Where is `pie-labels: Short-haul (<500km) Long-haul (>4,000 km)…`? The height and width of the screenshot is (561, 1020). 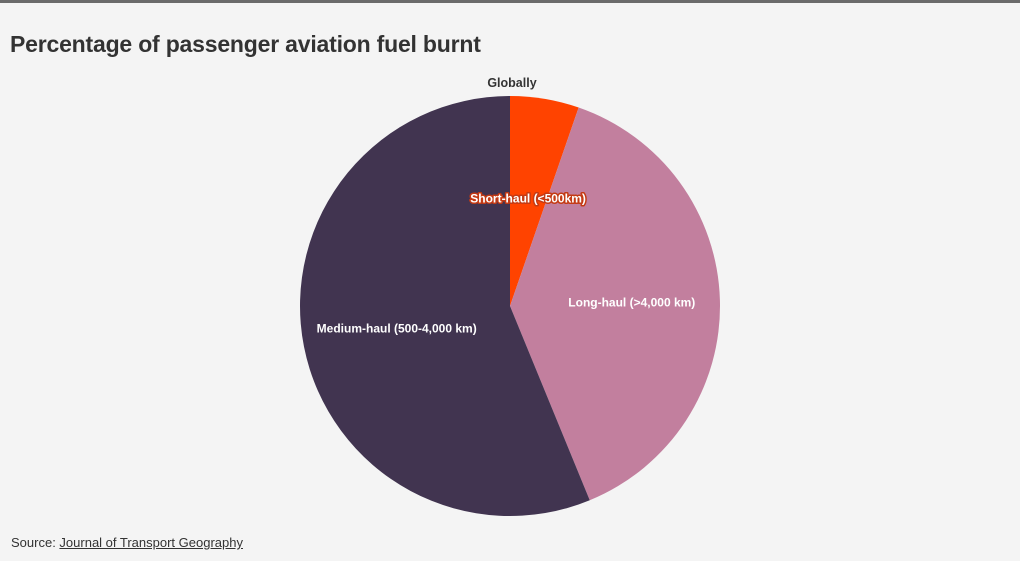
pie-labels: Short-haul (<500km) Long-haul (>4,000 km)… is located at coordinates (506, 263).